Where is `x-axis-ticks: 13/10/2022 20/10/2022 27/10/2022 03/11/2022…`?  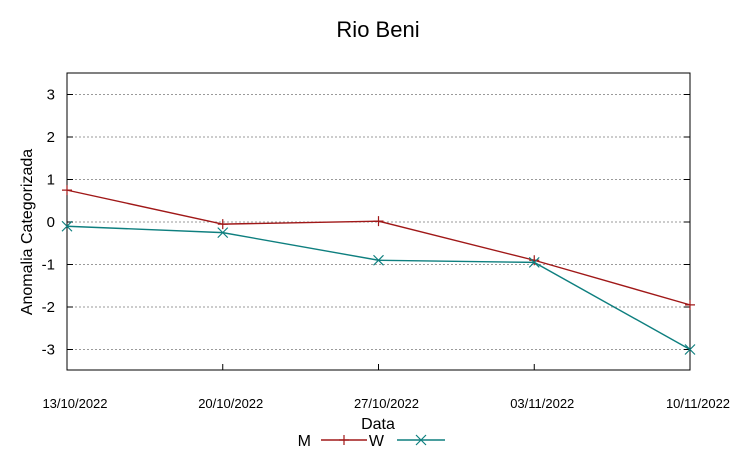
x-axis-ticks: 13/10/2022 20/10/2022 27/10/2022 03/11/2022… is located at coordinates (386, 387).